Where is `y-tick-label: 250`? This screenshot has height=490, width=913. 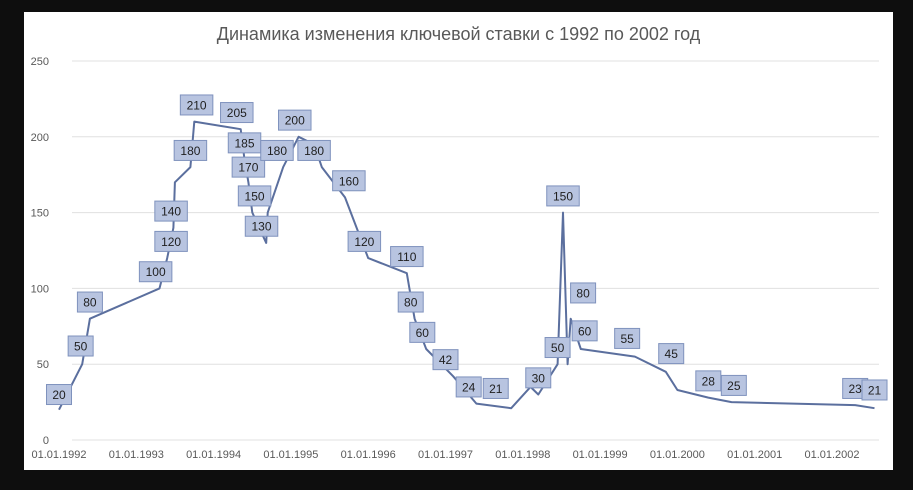 y-tick-label: 250 is located at coordinates (40, 62).